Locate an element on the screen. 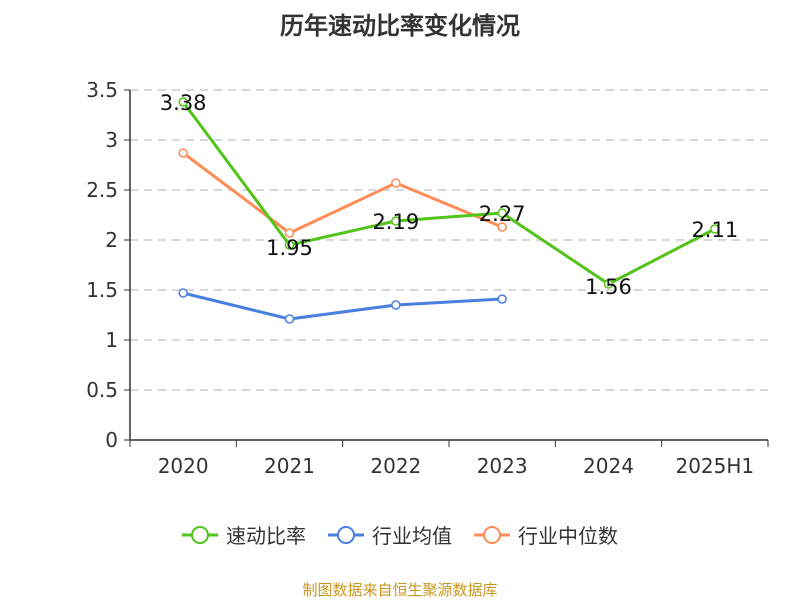 Image resolution: width=800 pixels, height=600 pixels. x-tick-label: 2022 is located at coordinates (395, 466).